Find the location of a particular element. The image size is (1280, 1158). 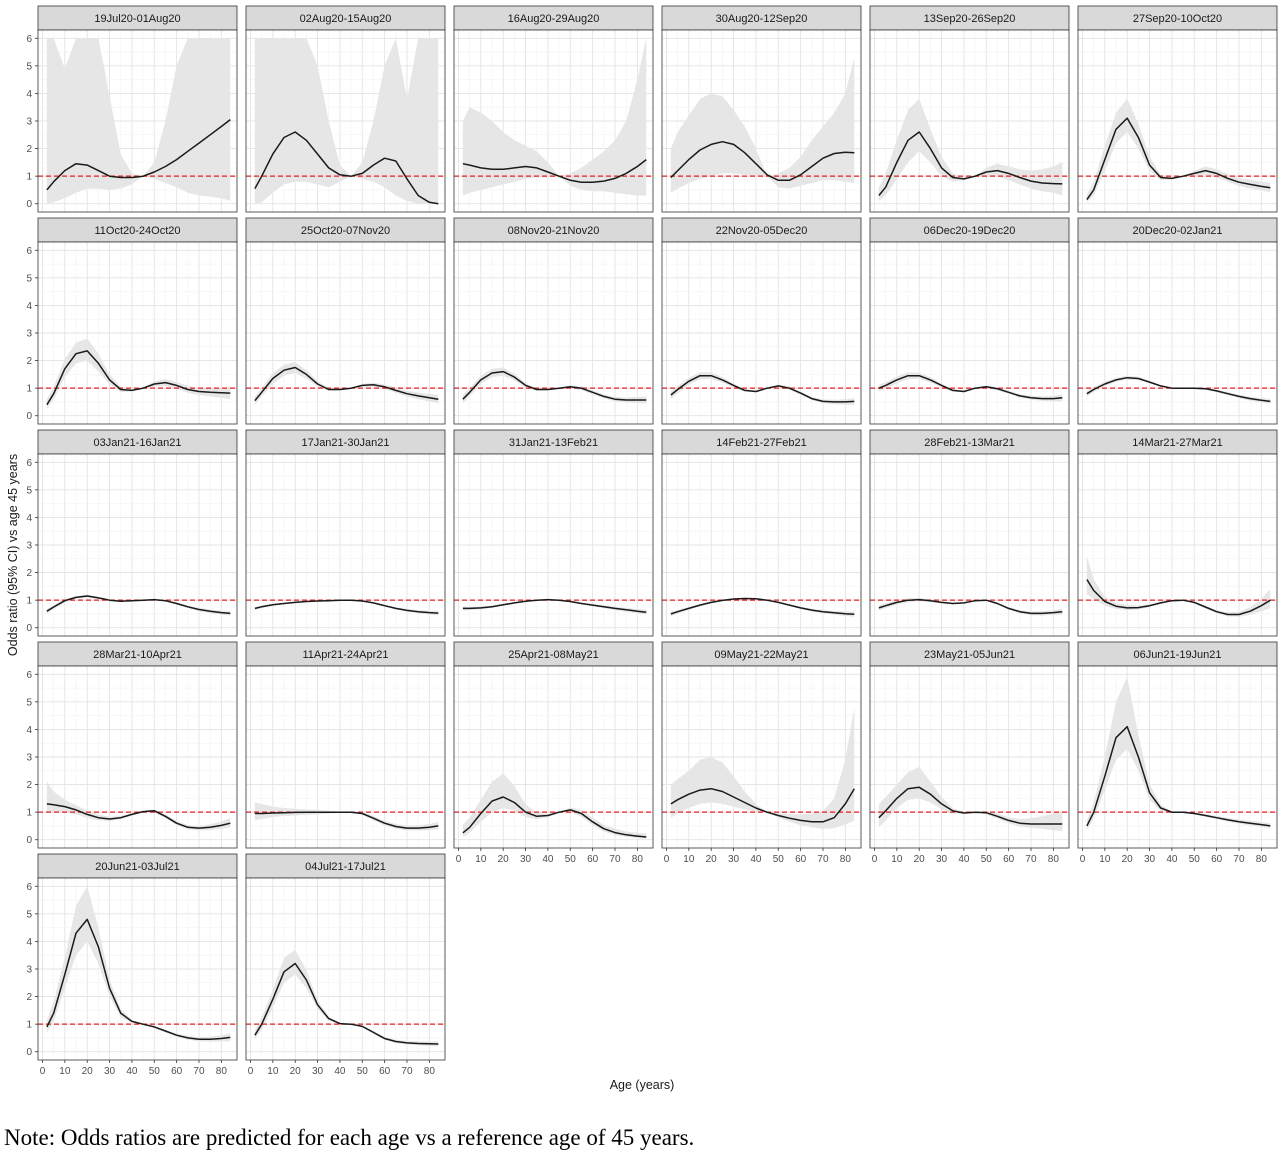

facet-panel: 16Aug20-29Aug20 is located at coordinates (553, 109).